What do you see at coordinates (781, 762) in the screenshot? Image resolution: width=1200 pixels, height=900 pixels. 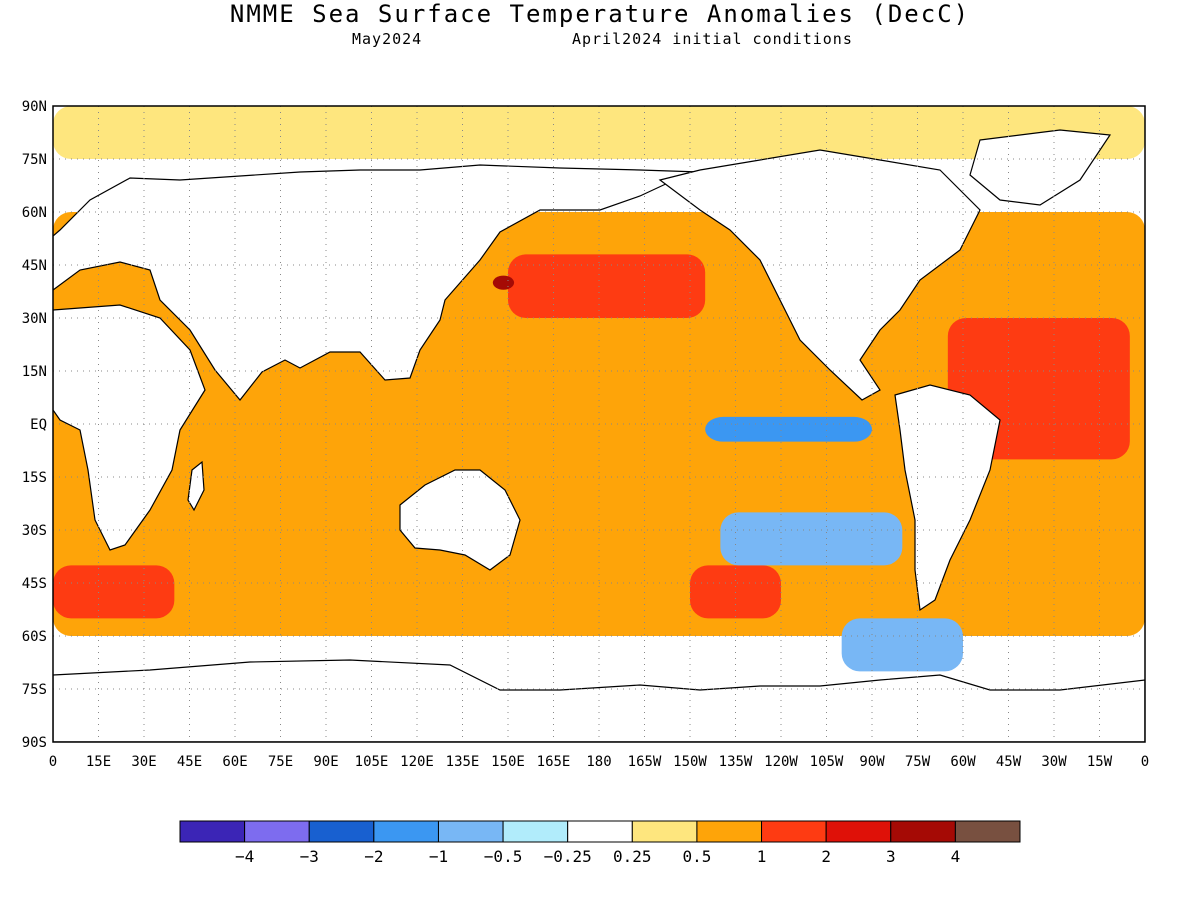 I see `lon-tick-label: 120W` at bounding box center [781, 762].